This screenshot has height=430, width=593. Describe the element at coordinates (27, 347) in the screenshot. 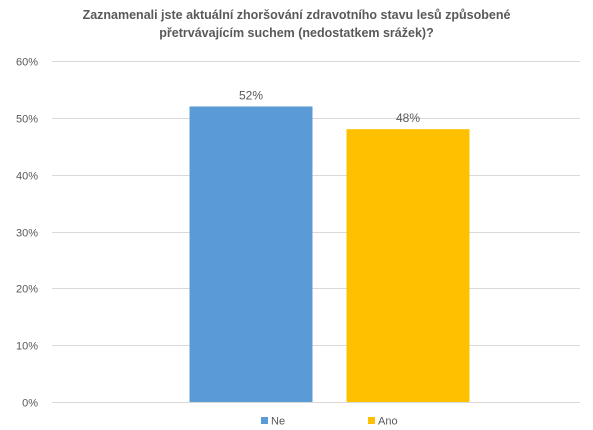

I see `y-tick-label-1: 10%` at that location.